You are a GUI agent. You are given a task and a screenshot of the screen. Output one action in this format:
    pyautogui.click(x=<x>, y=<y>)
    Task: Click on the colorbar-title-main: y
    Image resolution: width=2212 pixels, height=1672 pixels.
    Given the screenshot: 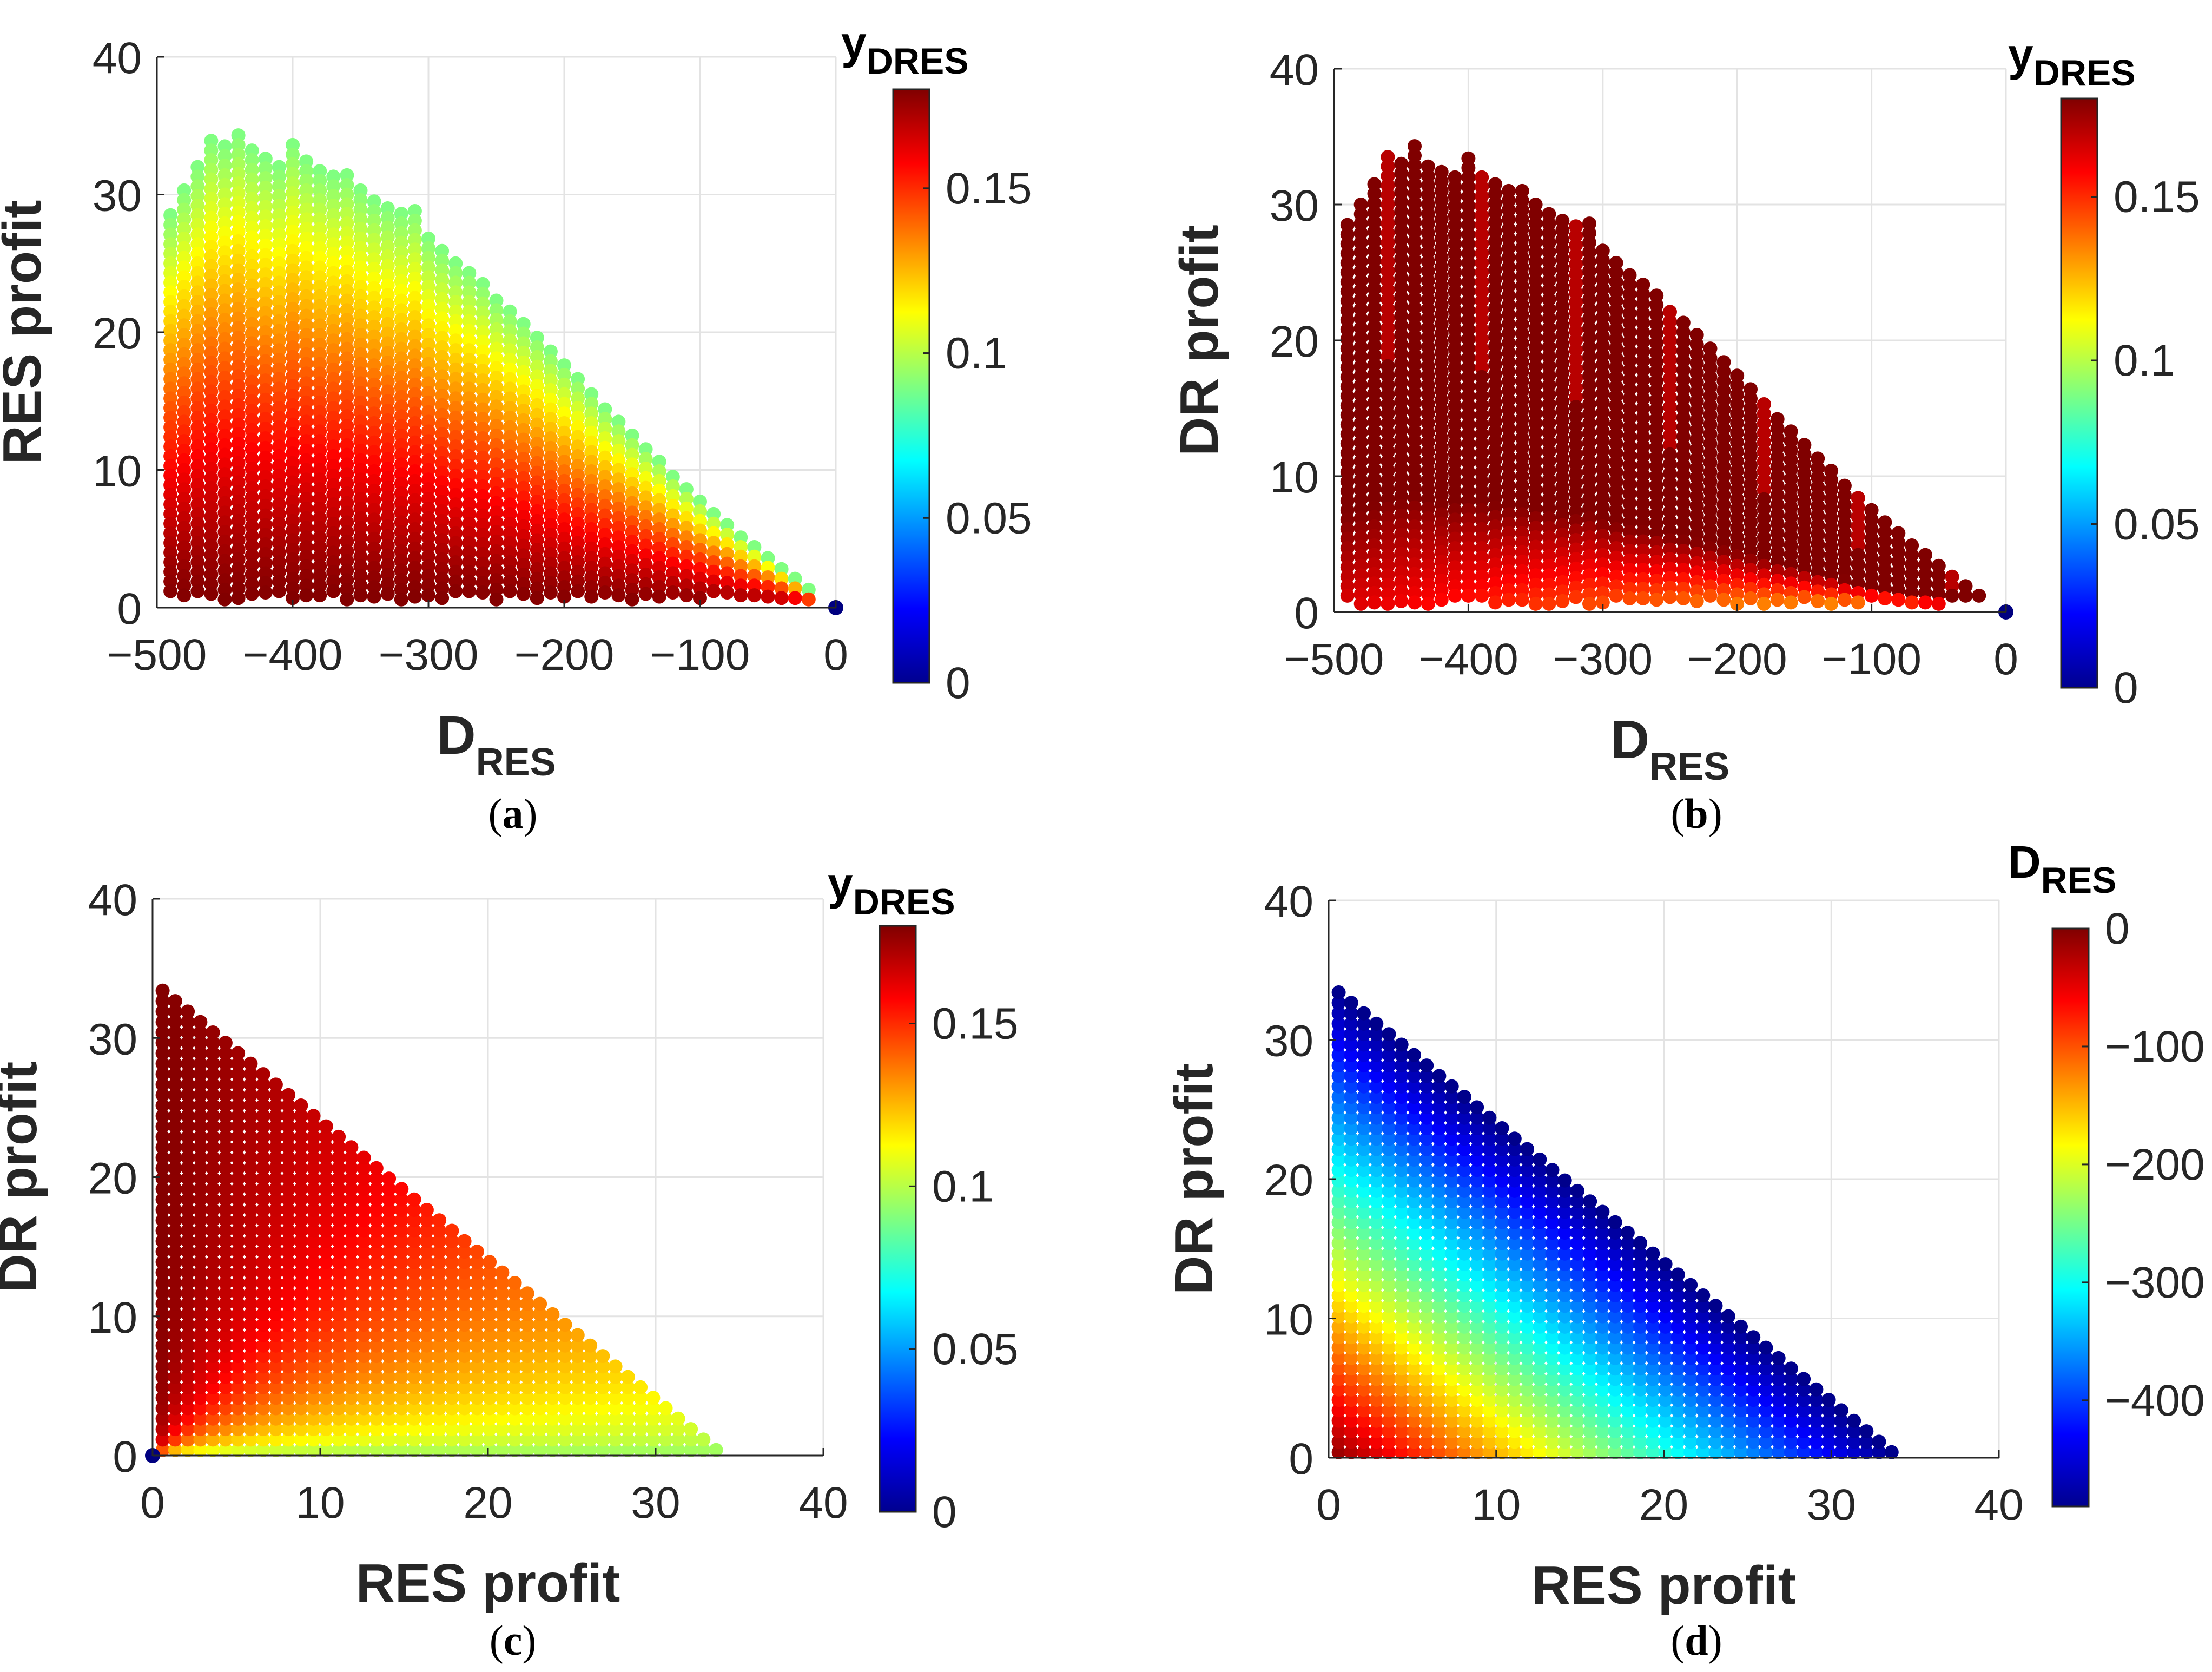 What is the action you would take?
    pyautogui.click(x=840, y=883)
    